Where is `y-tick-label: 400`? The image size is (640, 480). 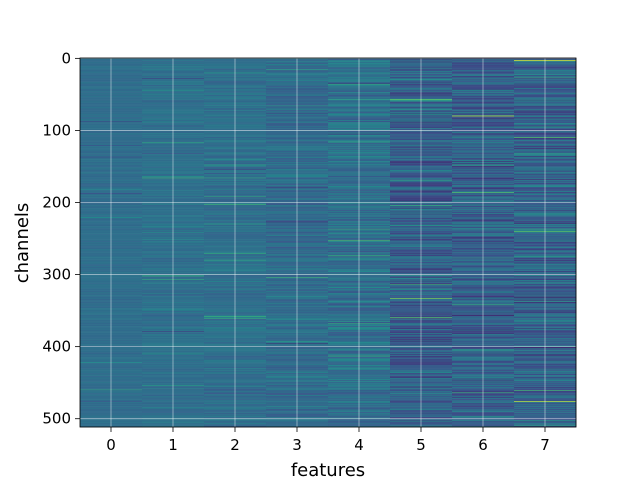
y-tick-label: 400 is located at coordinates (56, 347).